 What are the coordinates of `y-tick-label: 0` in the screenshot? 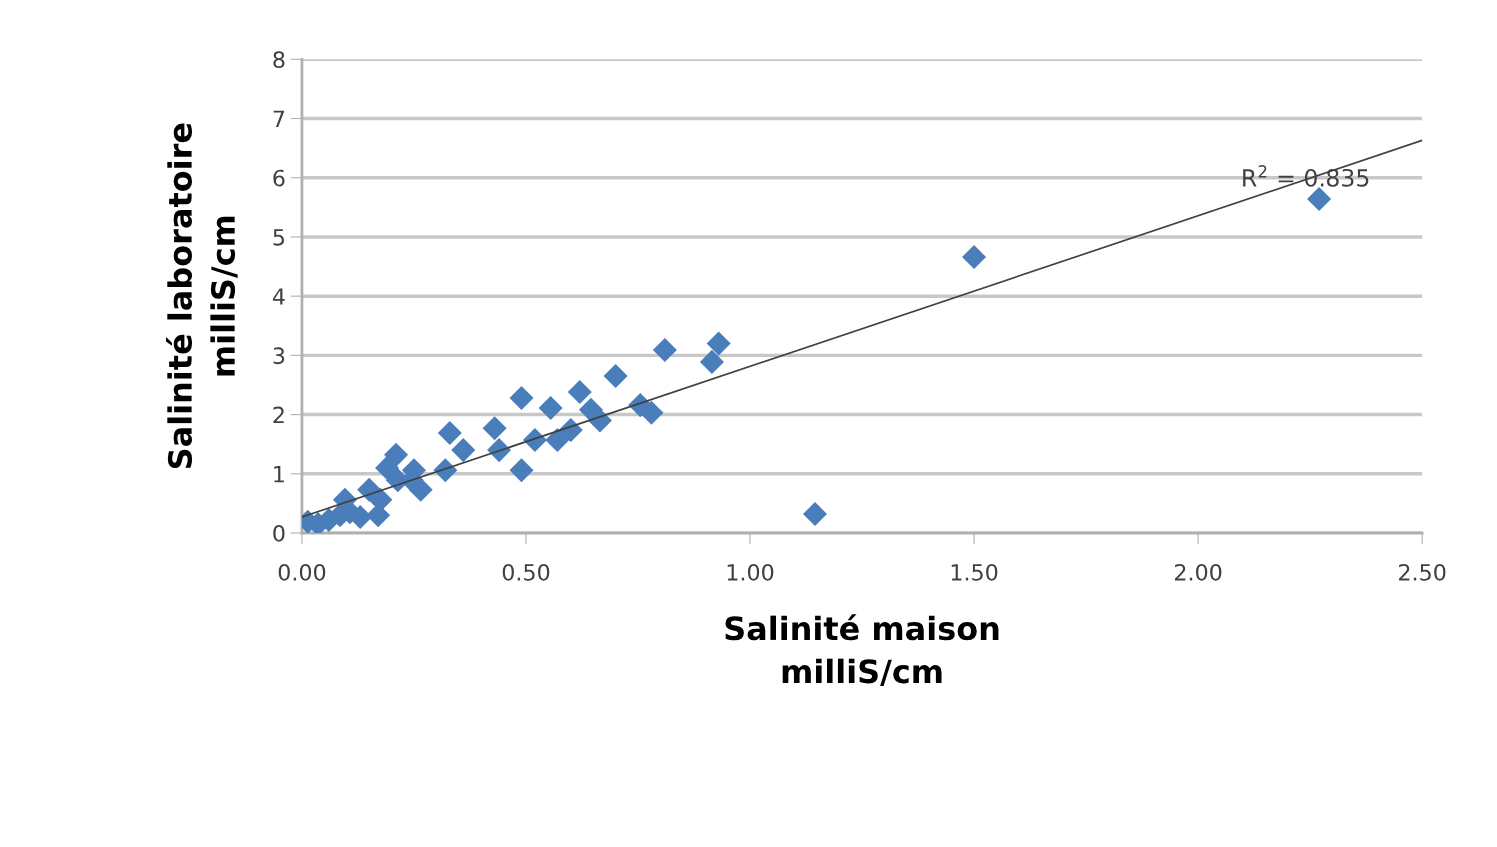 It's located at (279, 533).